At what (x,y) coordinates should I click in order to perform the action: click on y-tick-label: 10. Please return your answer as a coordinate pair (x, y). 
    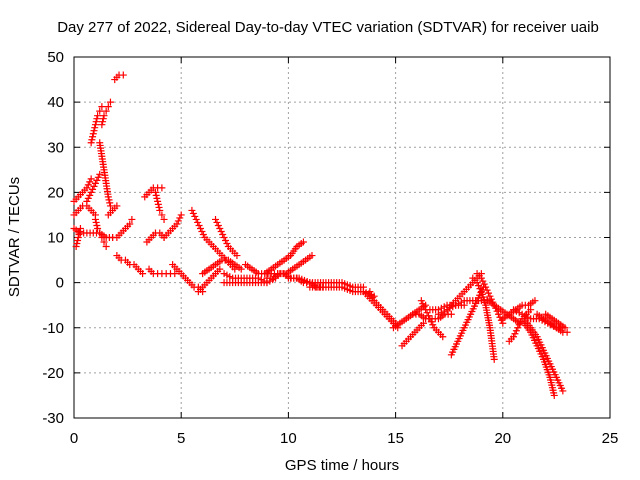
    Looking at the image, I should click on (55, 238).